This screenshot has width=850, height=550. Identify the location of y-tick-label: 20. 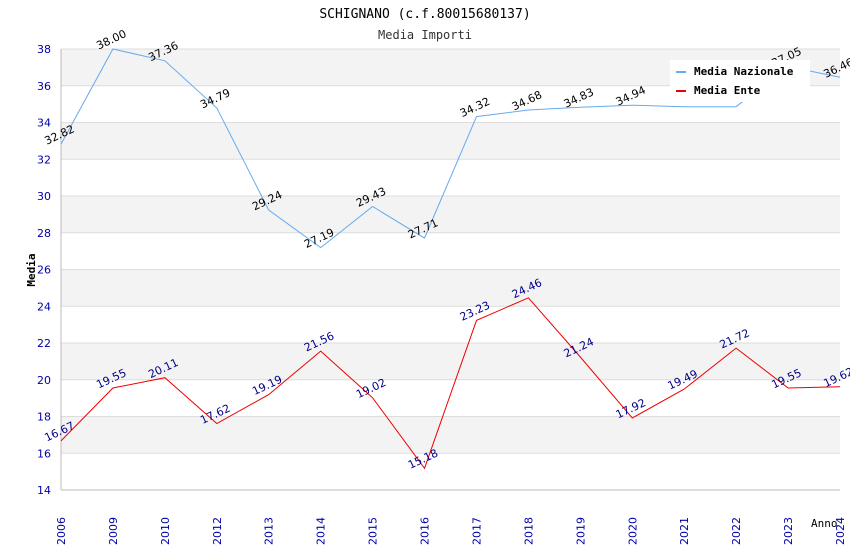
(44, 380).